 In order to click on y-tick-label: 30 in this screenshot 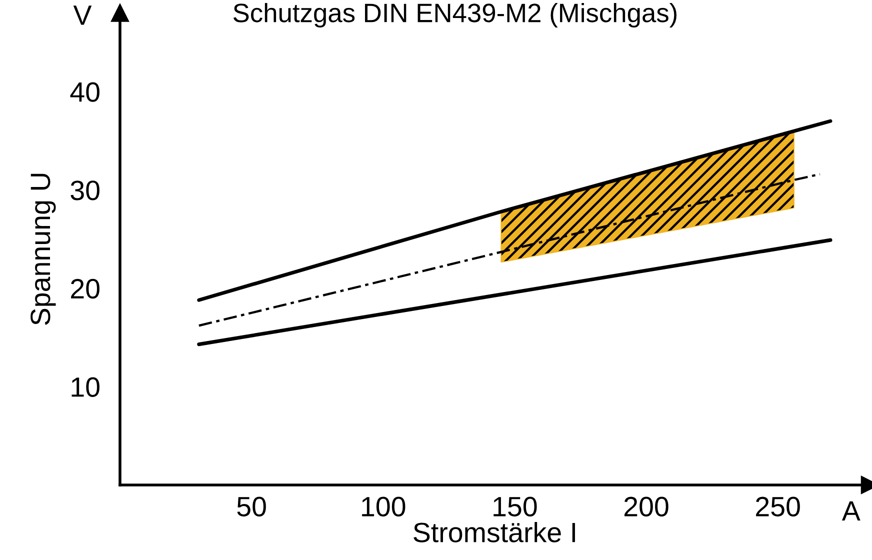, I will do `click(85, 190)`.